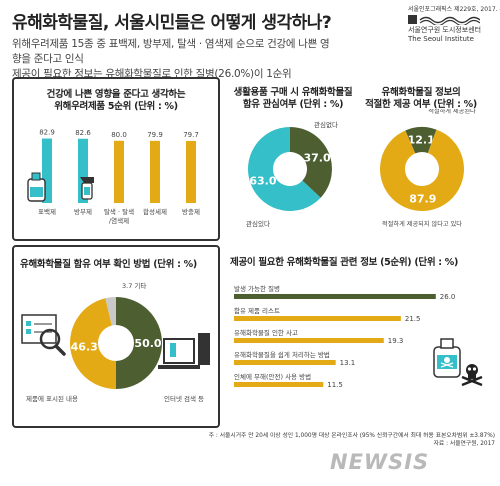 The width and height of the screenshot is (500, 486). What do you see at coordinates (348, 363) in the screenshot?
I see `needed-info-value-3: 13.1` at bounding box center [348, 363].